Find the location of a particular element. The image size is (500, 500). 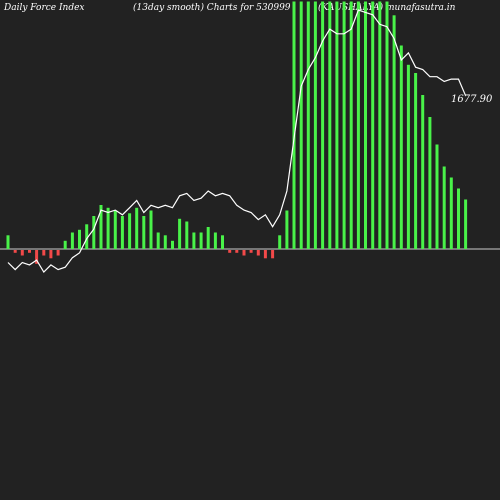

chart-title-left: Daily Force Index is located at coordinates (44, 8).